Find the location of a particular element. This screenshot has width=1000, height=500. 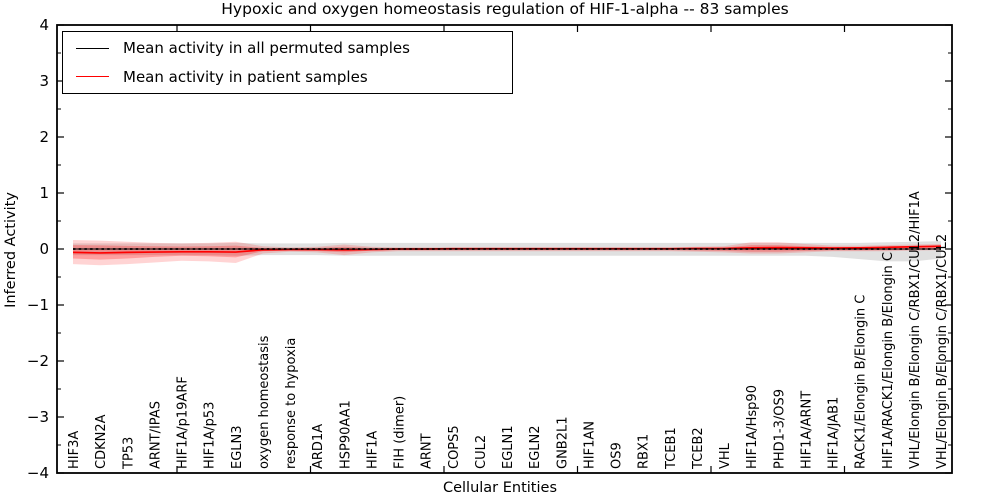

y-axis-label: Inferred Activity is located at coordinates (11, 250).